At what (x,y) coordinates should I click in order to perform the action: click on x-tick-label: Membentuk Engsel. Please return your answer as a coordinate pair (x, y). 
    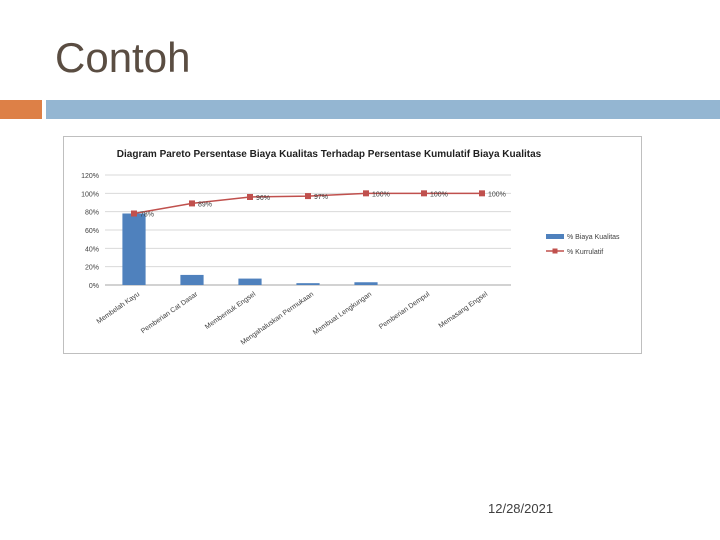
    Looking at the image, I should click on (230, 311).